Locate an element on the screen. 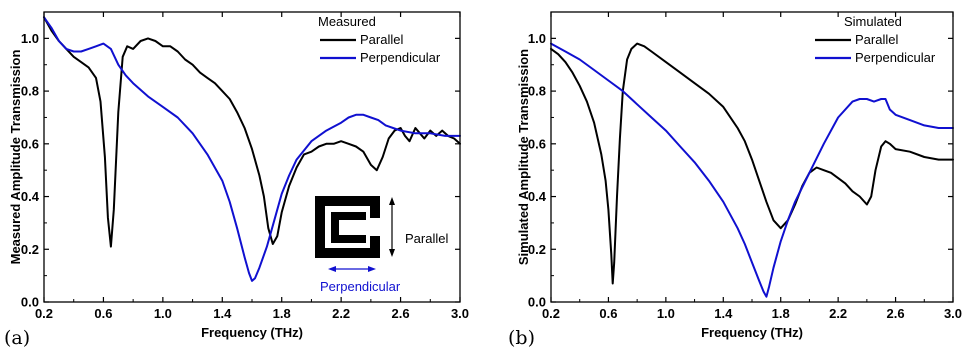  legend: Measured Parallel Perpendicular is located at coordinates (379, 39).